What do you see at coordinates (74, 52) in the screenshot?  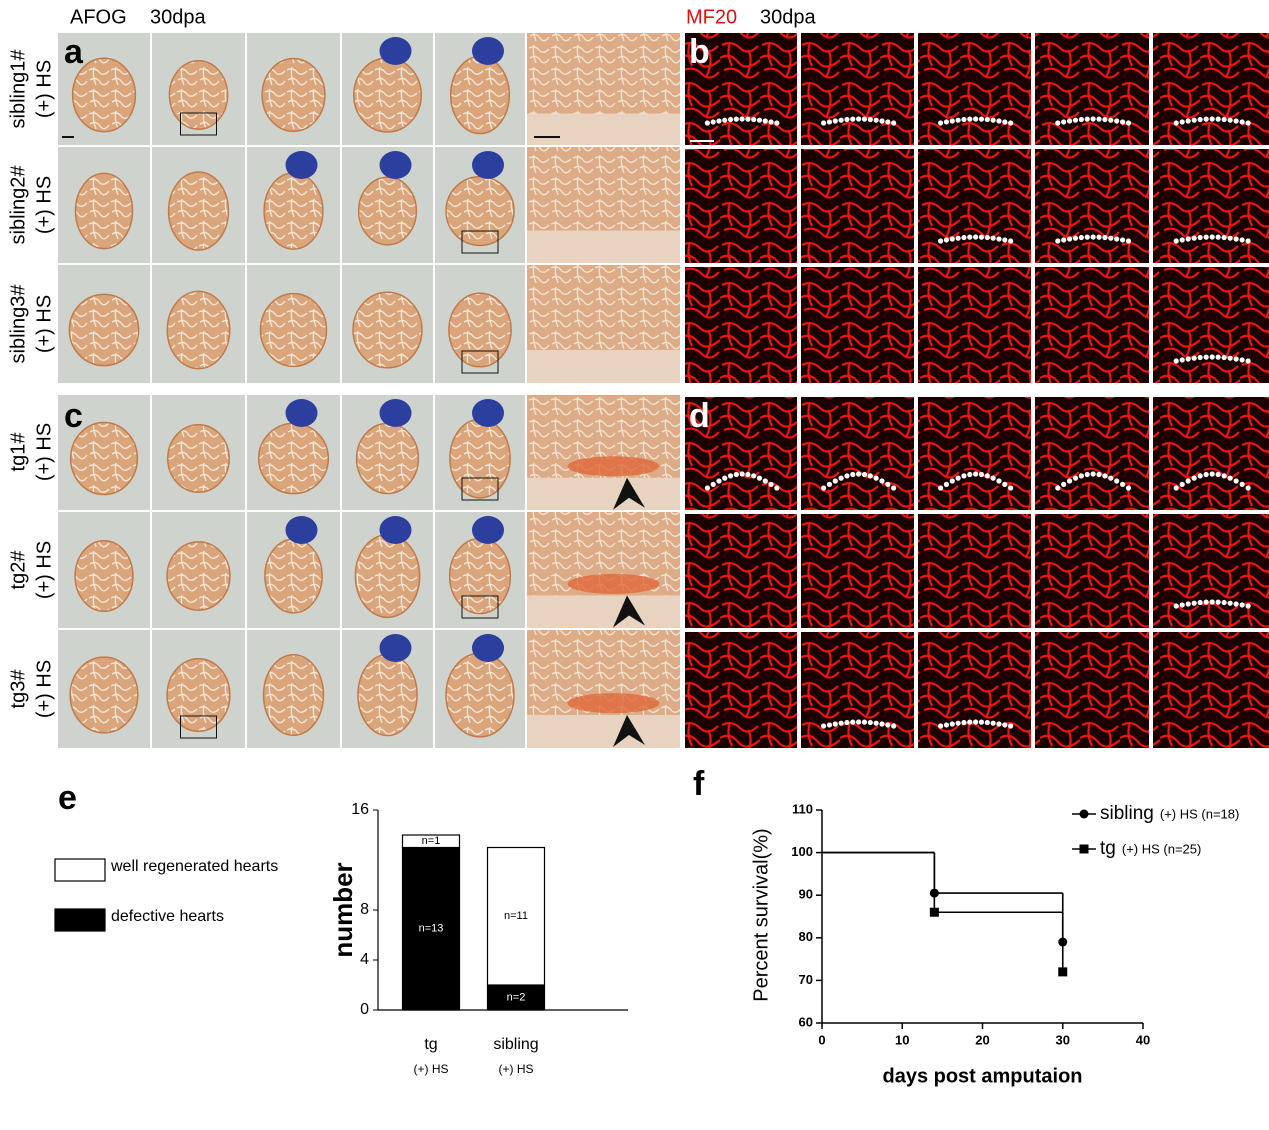 I see `panel-letter: a` at bounding box center [74, 52].